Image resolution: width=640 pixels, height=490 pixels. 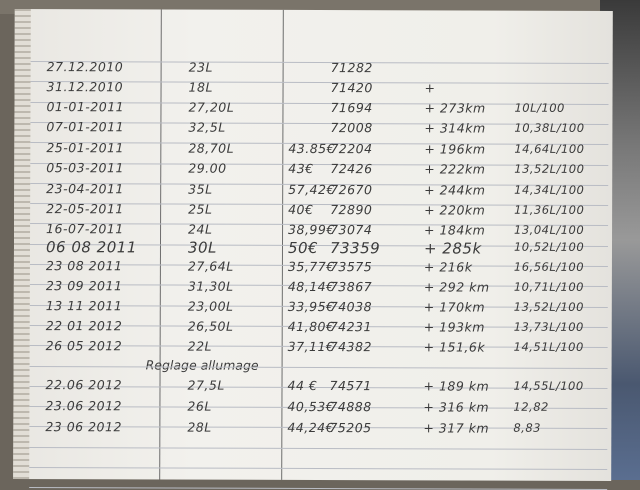 I want to click on cell-odometer: 72890, so click(x=351, y=210).